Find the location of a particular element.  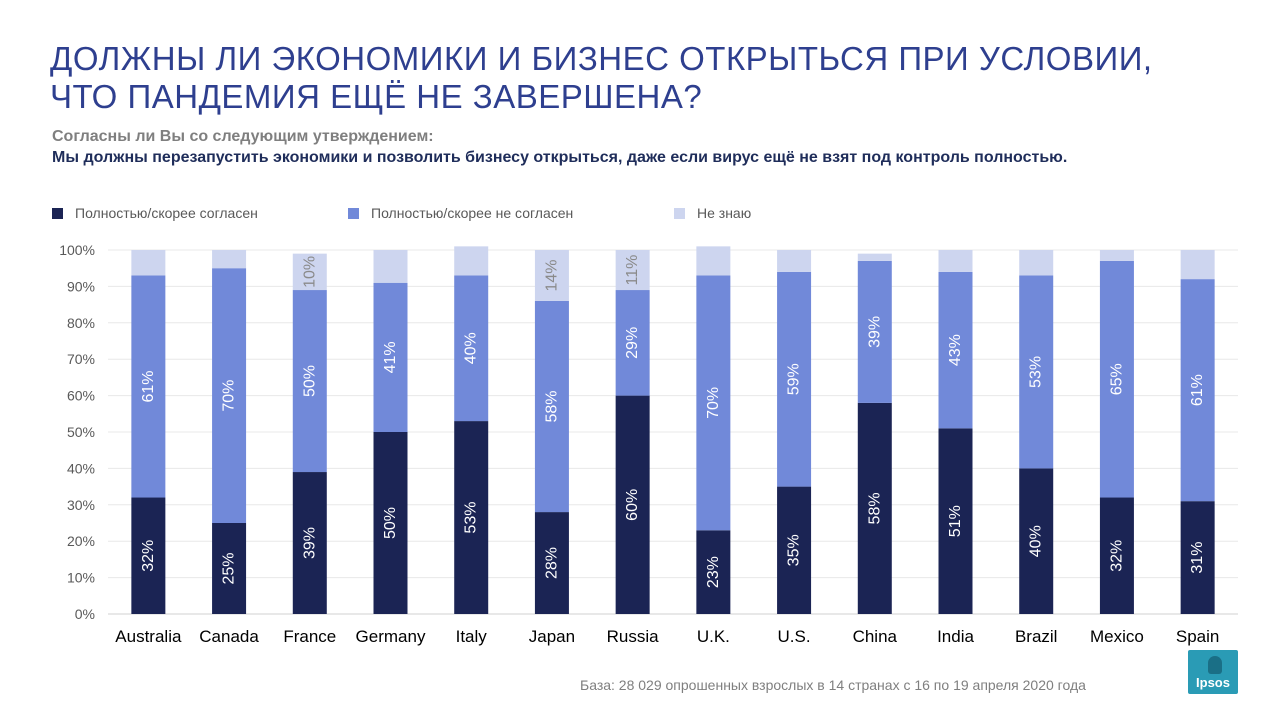

data-label: 10% is located at coordinates (309, 272).